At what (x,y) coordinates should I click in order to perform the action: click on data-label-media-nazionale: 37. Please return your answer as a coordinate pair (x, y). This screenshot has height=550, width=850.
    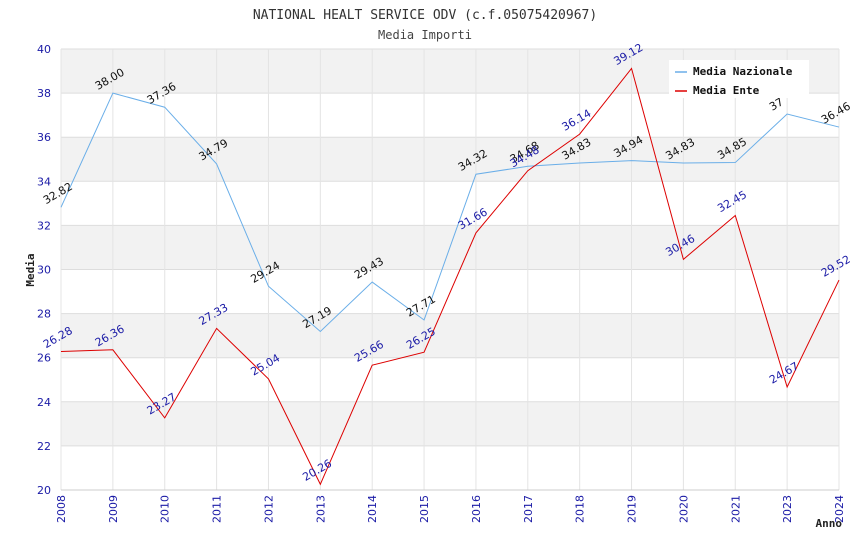
    Looking at the image, I should click on (776, 104).